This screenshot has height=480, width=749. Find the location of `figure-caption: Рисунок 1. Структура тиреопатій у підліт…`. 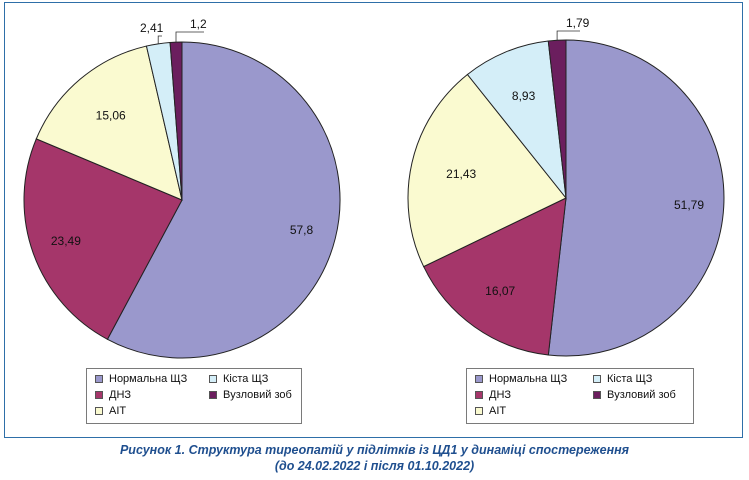

figure-caption: Рисунок 1. Структура тиреопатій у підліт… is located at coordinates (374, 458).